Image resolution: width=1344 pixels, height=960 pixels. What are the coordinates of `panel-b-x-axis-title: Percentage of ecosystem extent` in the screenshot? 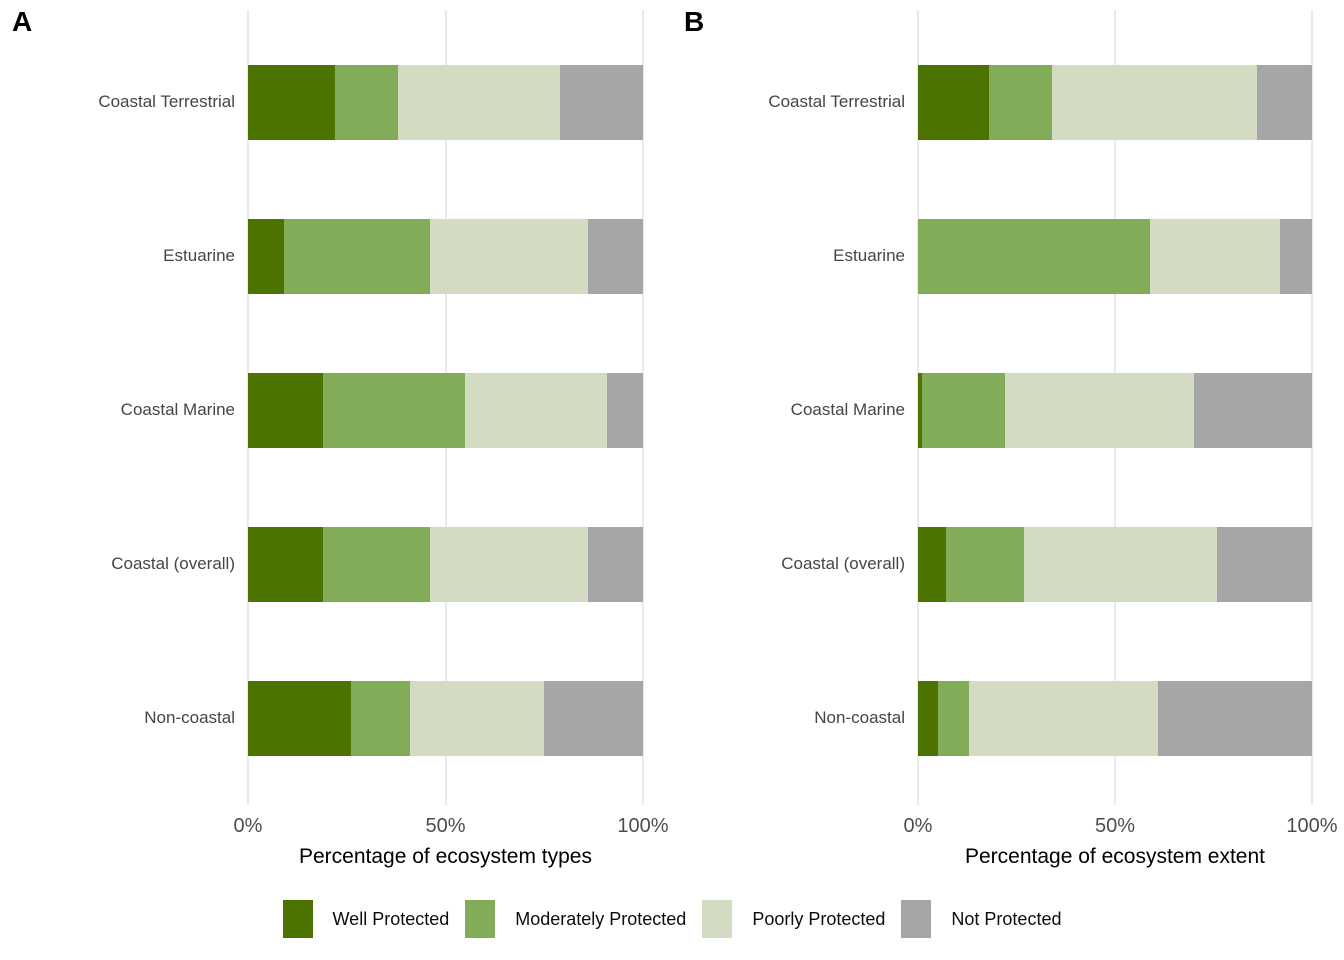 It's located at (1115, 856).